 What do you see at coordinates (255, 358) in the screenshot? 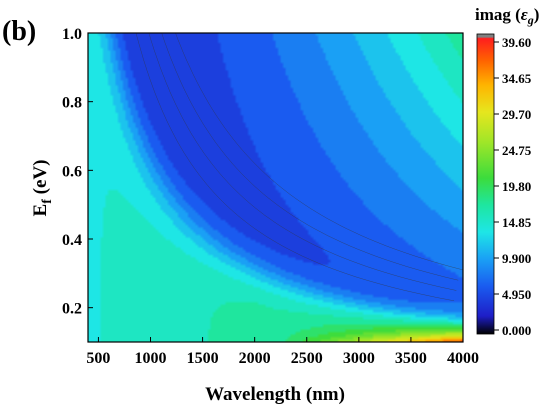
I see `x-tick-label: 2000` at bounding box center [255, 358].